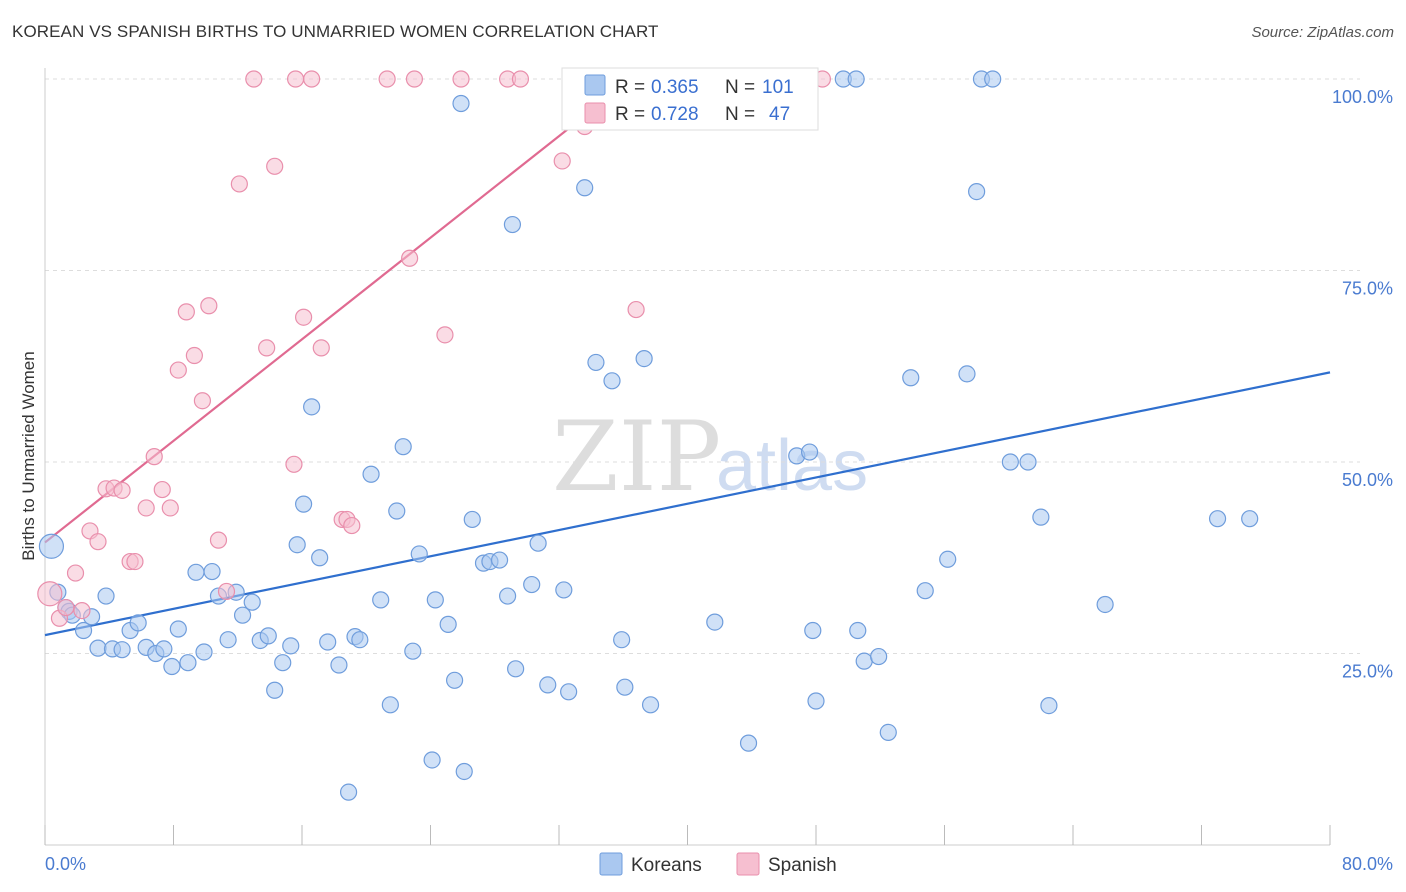  Describe the element at coordinates (630, 87) in the screenshot. I see `korean-r-label: R =` at that location.